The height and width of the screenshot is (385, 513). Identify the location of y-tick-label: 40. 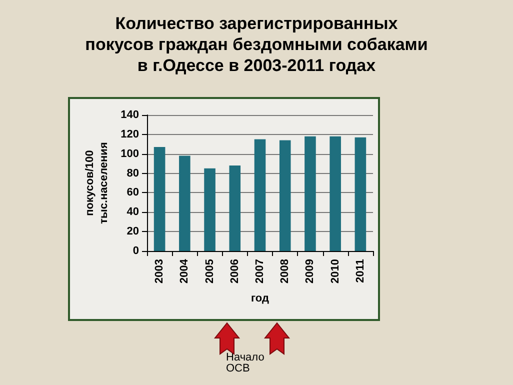
(132, 212).